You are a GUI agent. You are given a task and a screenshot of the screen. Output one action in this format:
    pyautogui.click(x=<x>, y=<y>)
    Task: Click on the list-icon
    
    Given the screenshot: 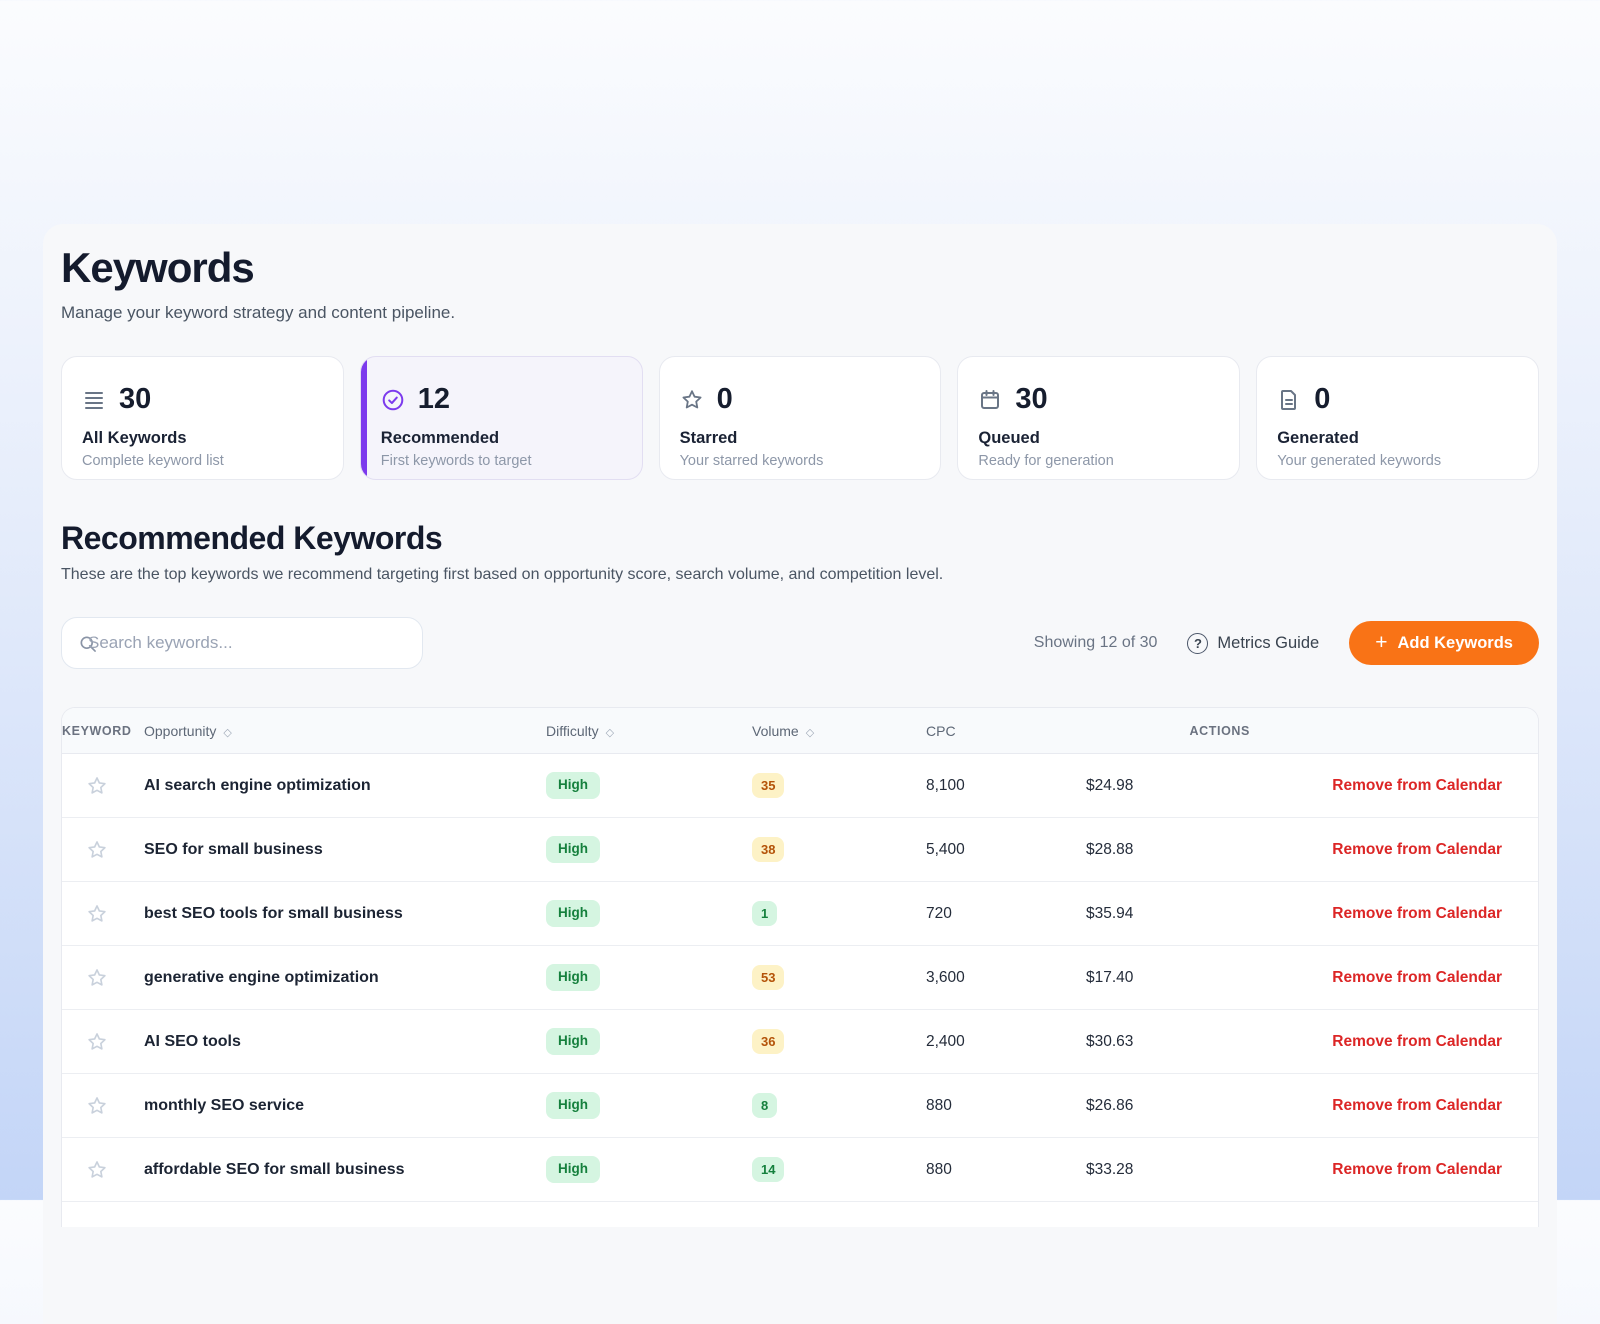 What is the action you would take?
    pyautogui.click(x=94, y=400)
    